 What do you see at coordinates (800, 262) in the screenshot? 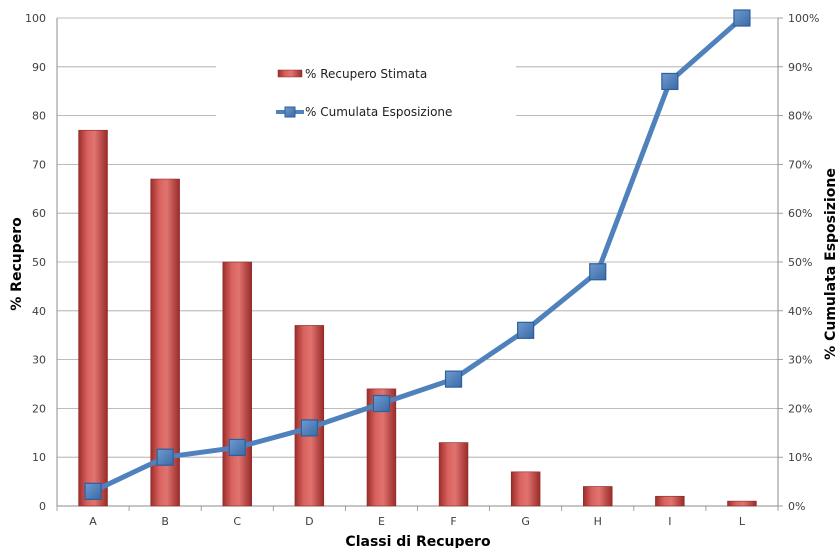
I see `y2-tick-label: 50%` at bounding box center [800, 262].